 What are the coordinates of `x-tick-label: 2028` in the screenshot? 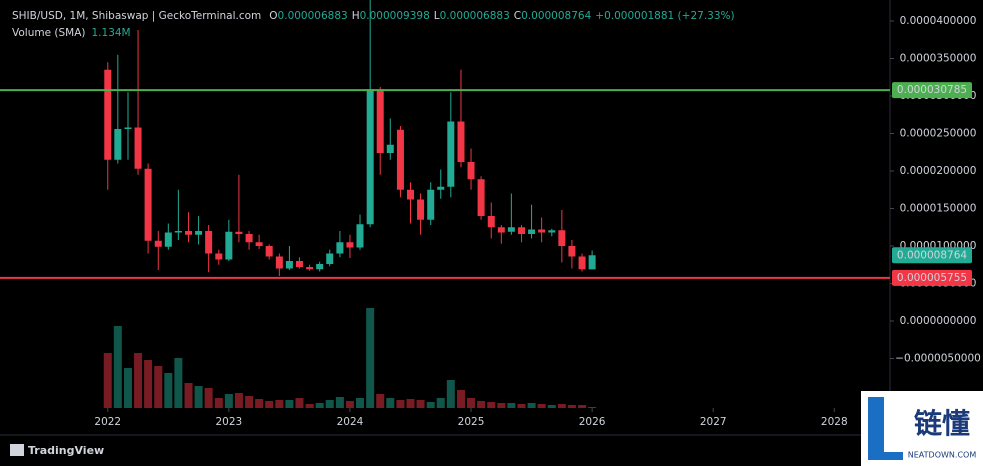 It's located at (834, 422).